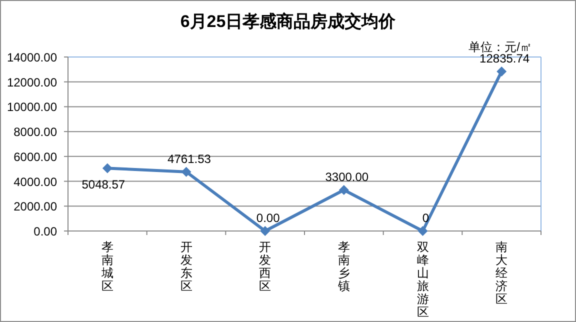 This screenshot has width=576, height=322. Describe the element at coordinates (36, 132) in the screenshot. I see `y-tick-label: 8000.00` at that location.